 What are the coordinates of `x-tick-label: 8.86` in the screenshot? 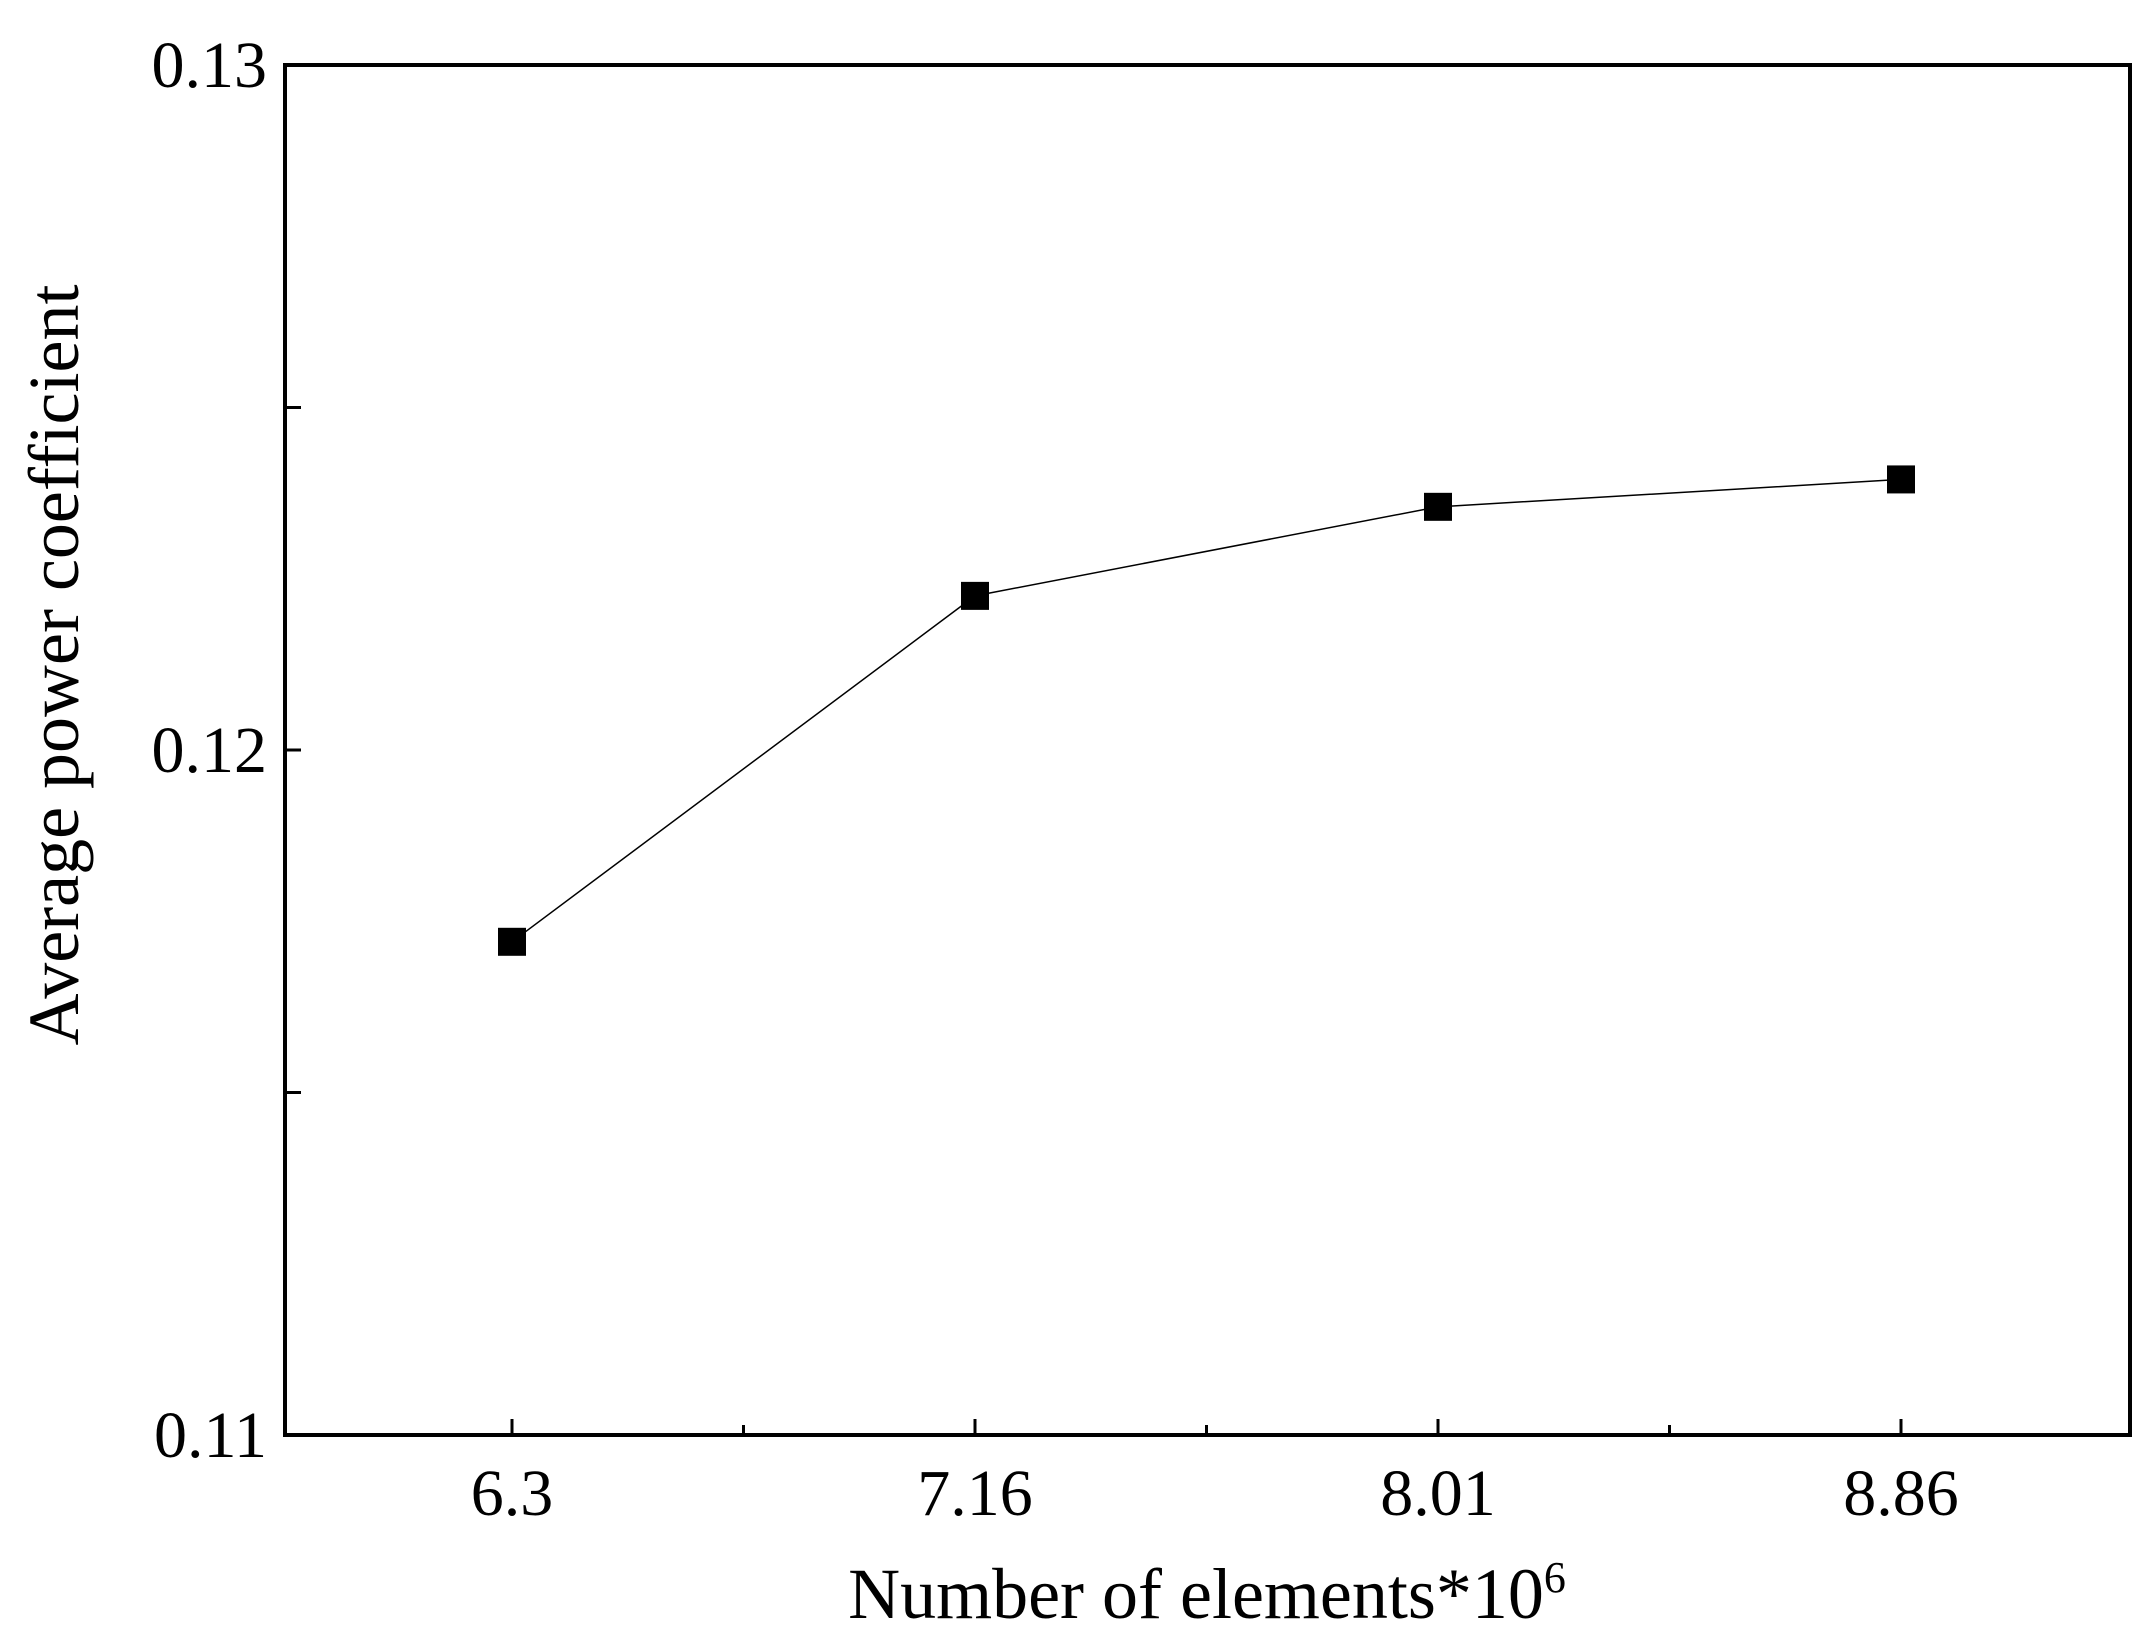 It's located at (1901, 1493).